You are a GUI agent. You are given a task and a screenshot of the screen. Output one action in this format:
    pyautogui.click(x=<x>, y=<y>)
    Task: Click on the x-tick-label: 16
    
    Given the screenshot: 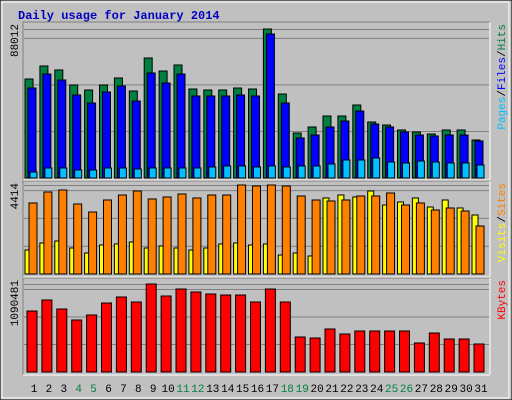 What is the action you would take?
    pyautogui.click(x=257, y=390)
    